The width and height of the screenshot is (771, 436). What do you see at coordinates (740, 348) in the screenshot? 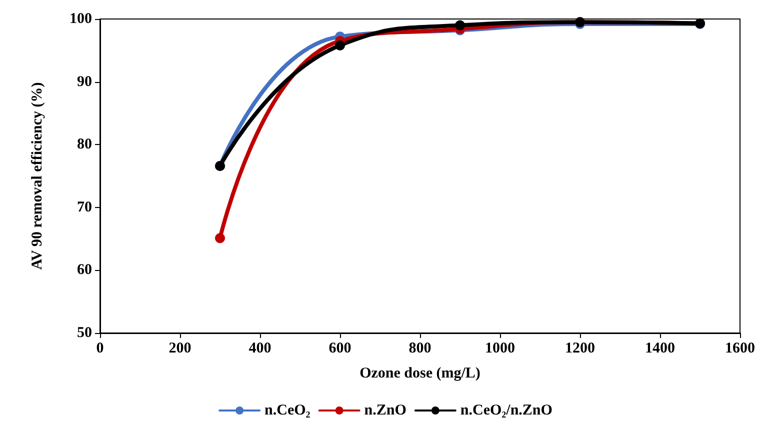
I see `x-tick-label: 1600` at bounding box center [740, 348].